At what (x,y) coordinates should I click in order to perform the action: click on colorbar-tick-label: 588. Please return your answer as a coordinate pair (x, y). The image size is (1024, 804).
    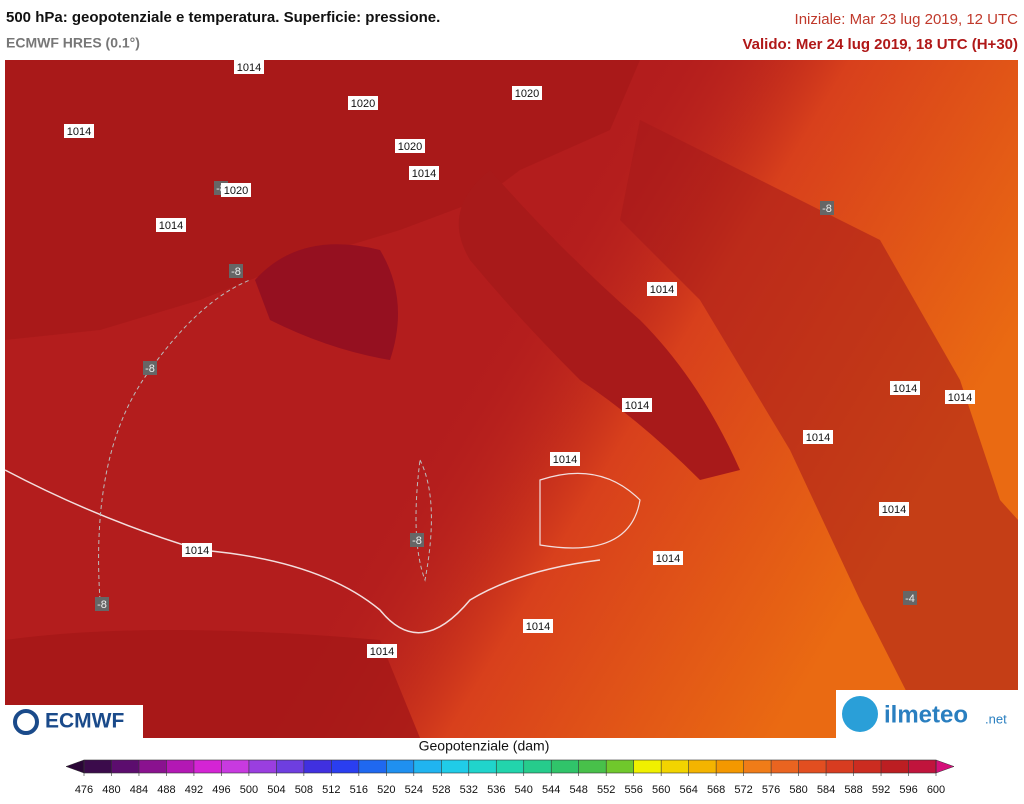
    Looking at the image, I should click on (853, 790).